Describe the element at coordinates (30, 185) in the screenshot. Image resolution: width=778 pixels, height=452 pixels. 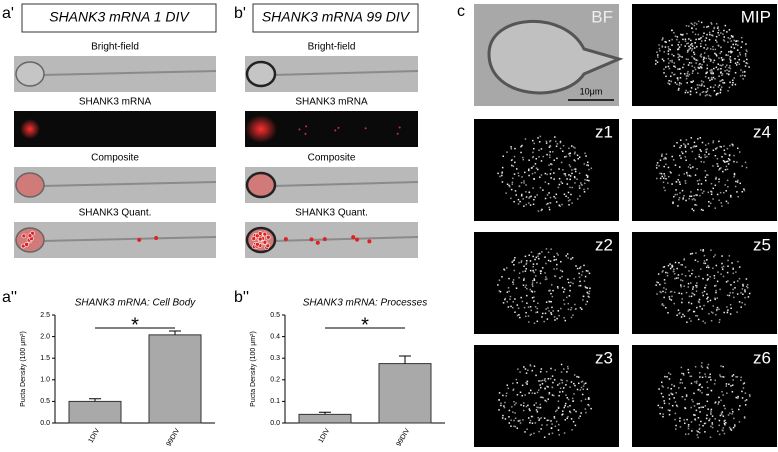
I see `soma` at that location.